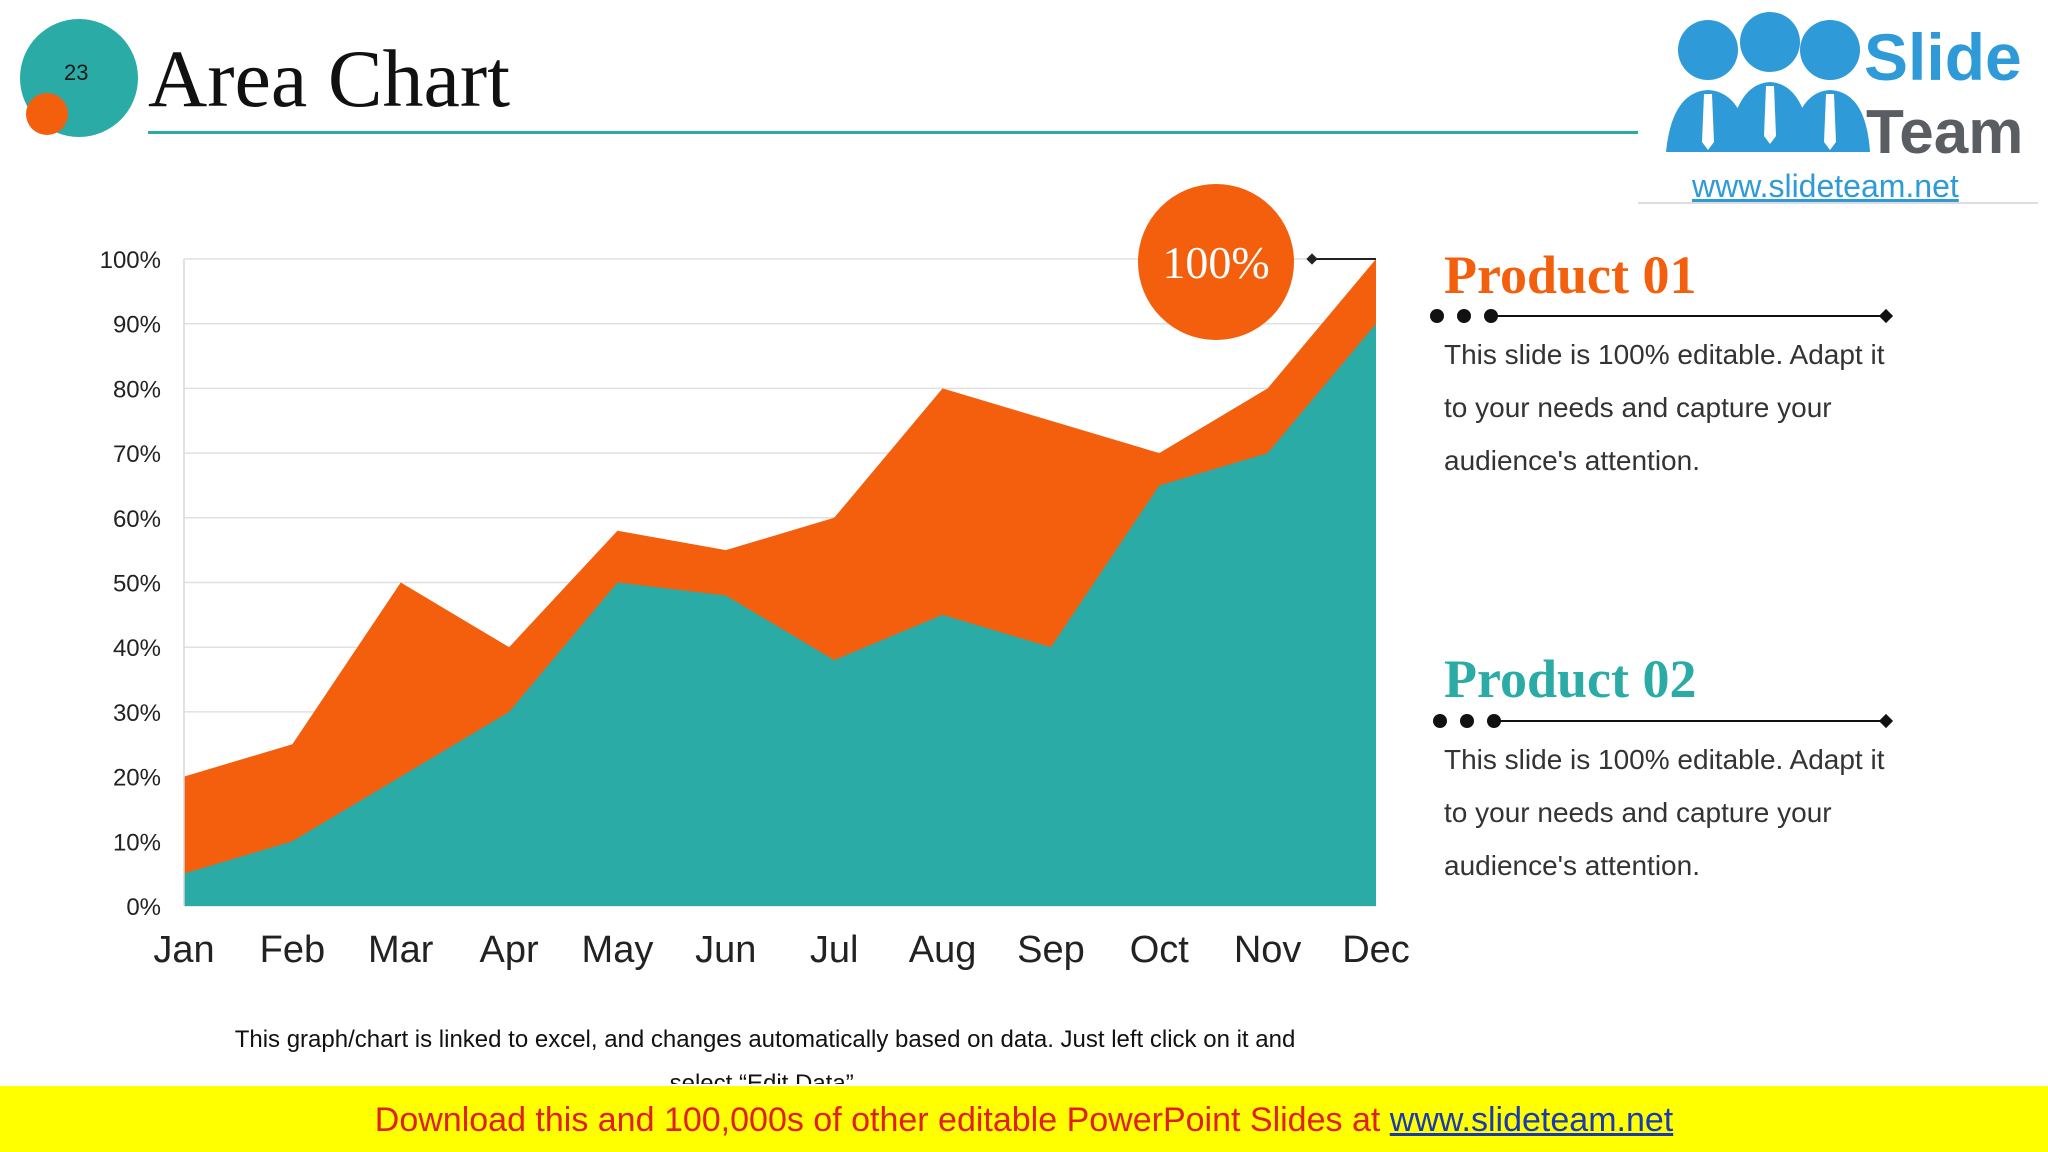  What do you see at coordinates (143, 907) in the screenshot?
I see `y-tick-label: 0%` at bounding box center [143, 907].